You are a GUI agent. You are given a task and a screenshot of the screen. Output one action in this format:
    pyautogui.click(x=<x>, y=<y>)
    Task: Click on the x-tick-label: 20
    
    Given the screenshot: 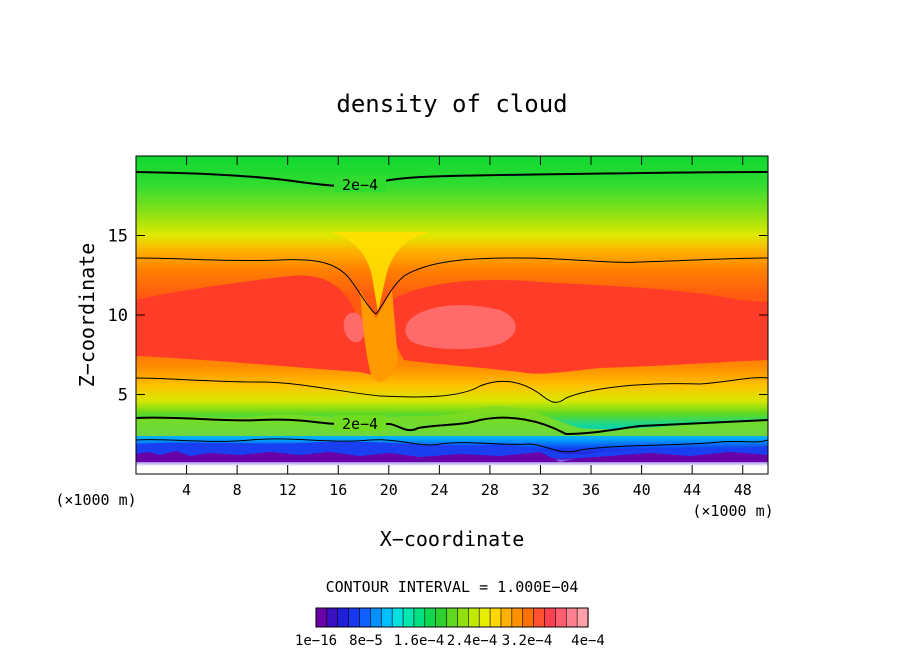 What is the action you would take?
    pyautogui.click(x=389, y=490)
    